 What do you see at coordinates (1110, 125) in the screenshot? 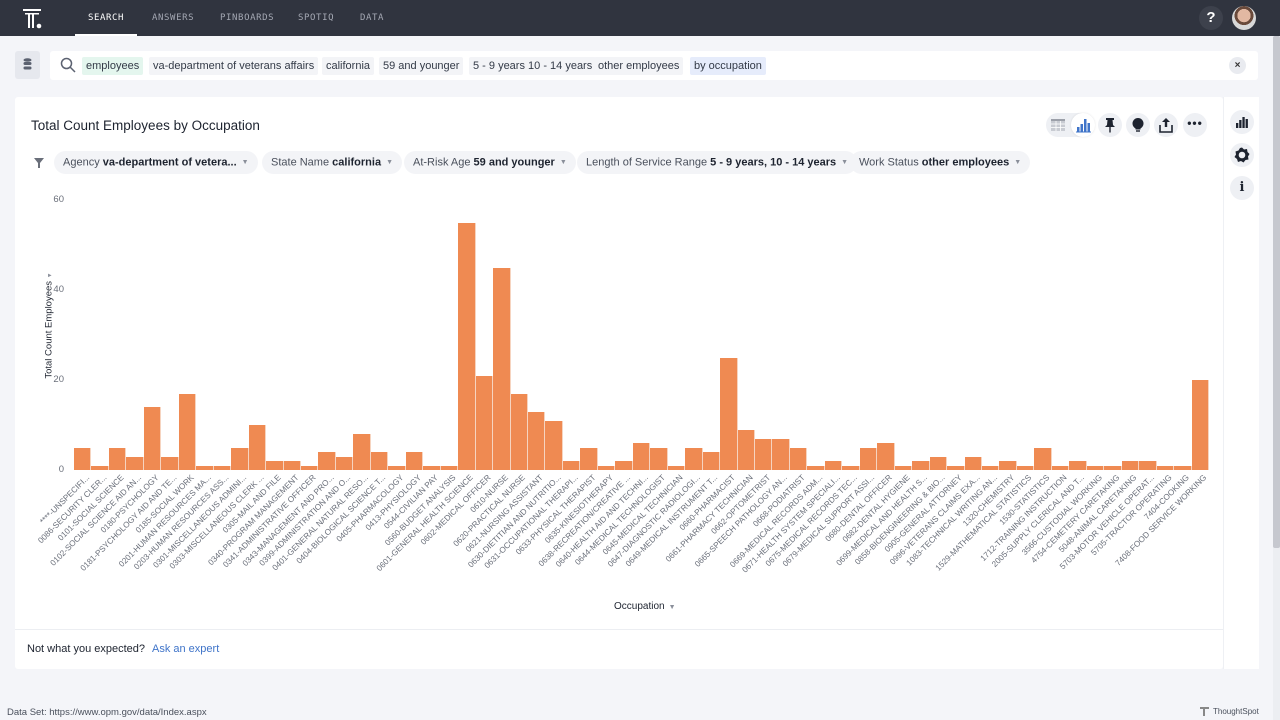
I see `pin-button` at bounding box center [1110, 125].